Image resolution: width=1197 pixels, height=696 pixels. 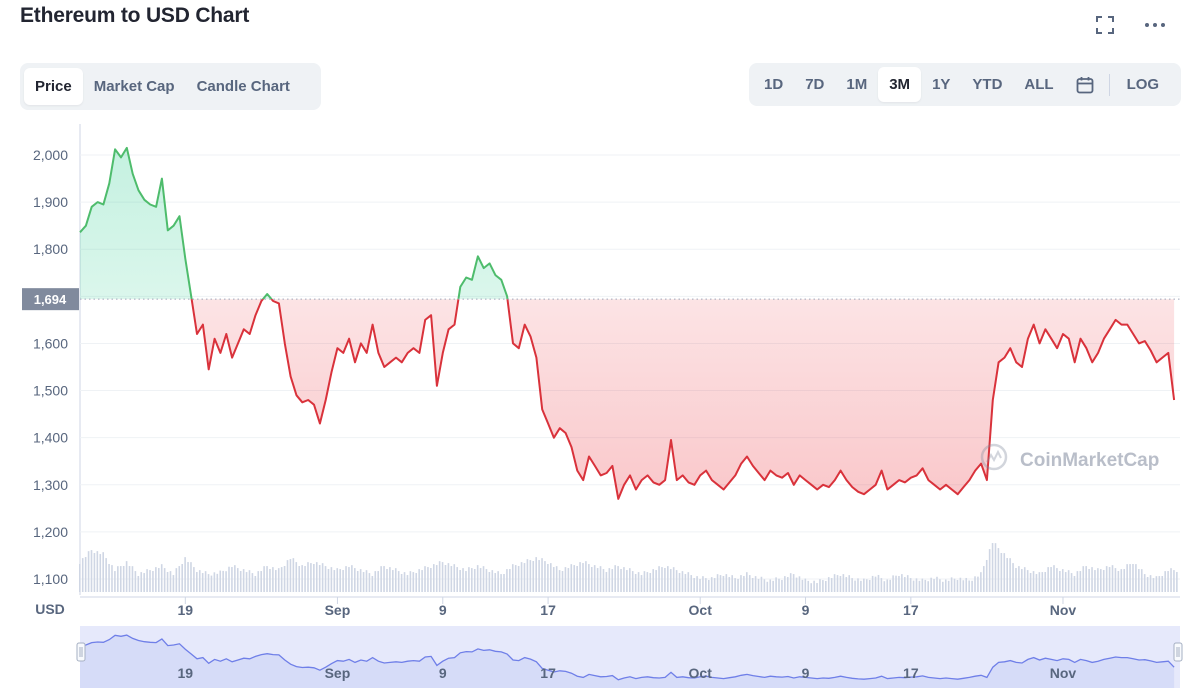 What do you see at coordinates (243, 86) in the screenshot?
I see `tab-candle-chart: Candle Chart` at bounding box center [243, 86].